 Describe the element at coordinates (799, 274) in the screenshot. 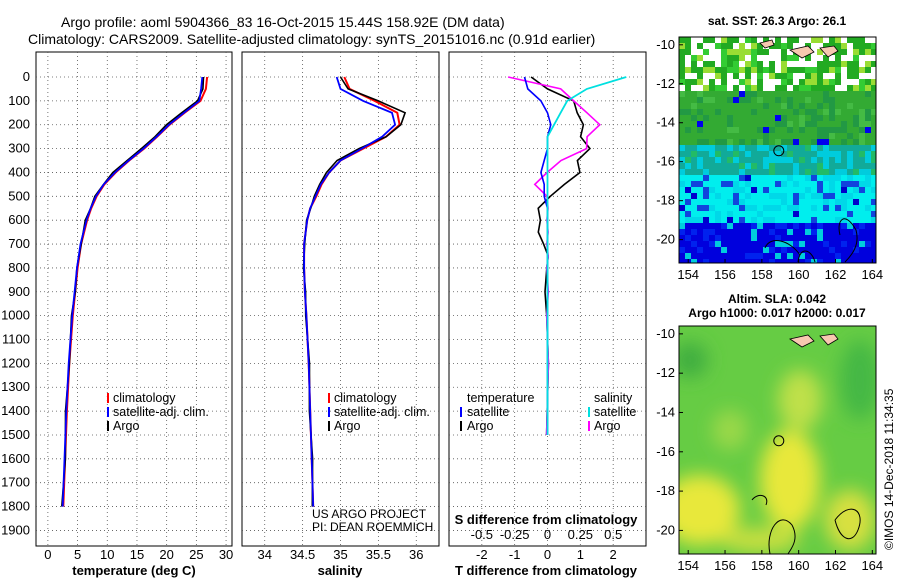

I see `map-x-tick-label: 160` at that location.